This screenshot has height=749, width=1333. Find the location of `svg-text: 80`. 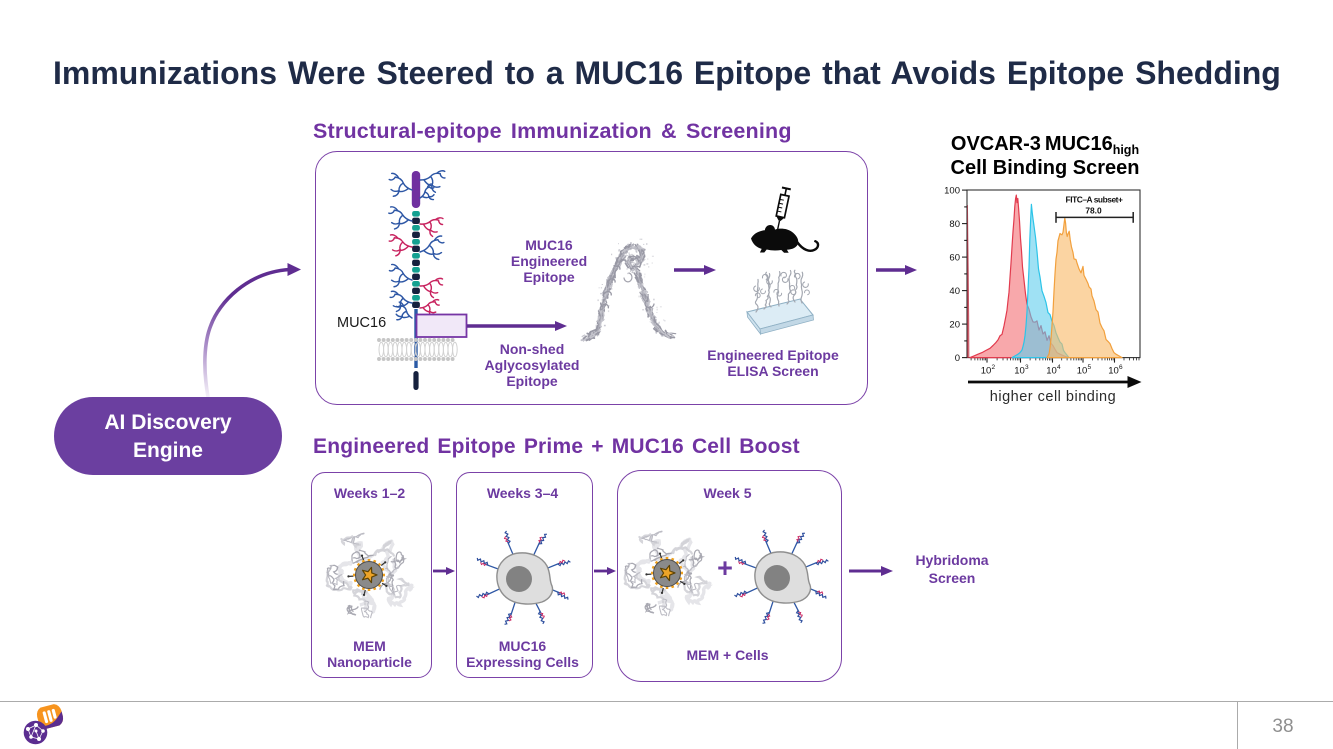

svg-text: 80 is located at coordinates (954, 224).